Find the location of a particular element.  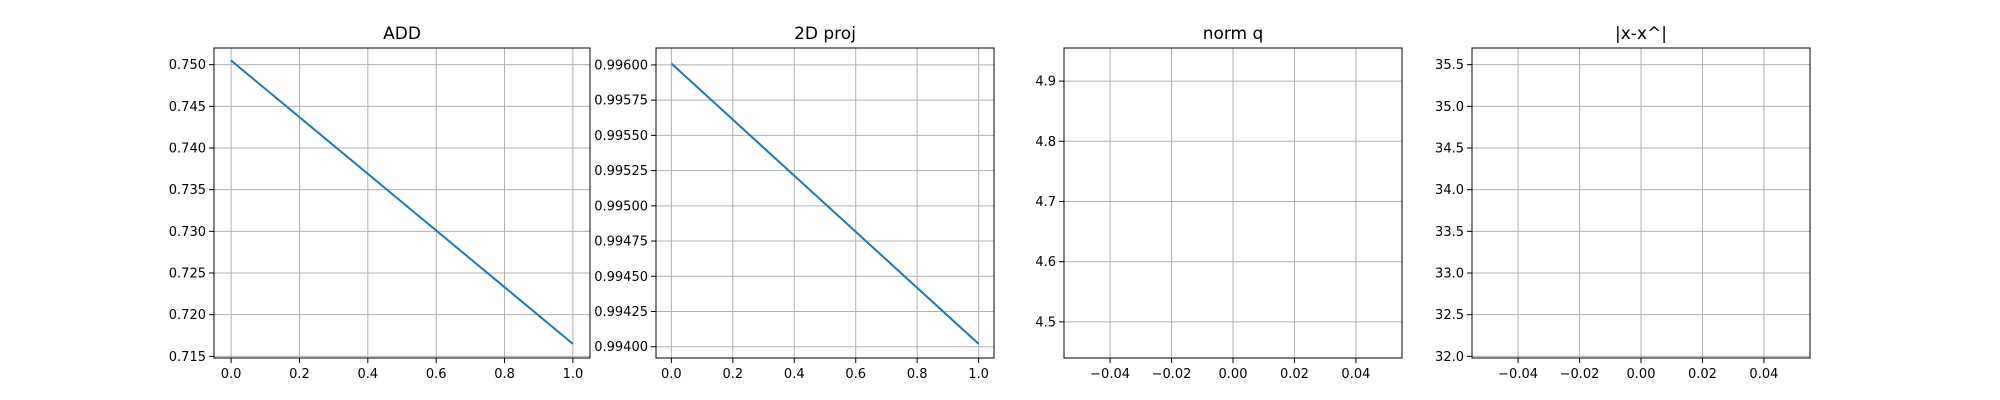

y-tick-label: 0.715 is located at coordinates (187, 357).